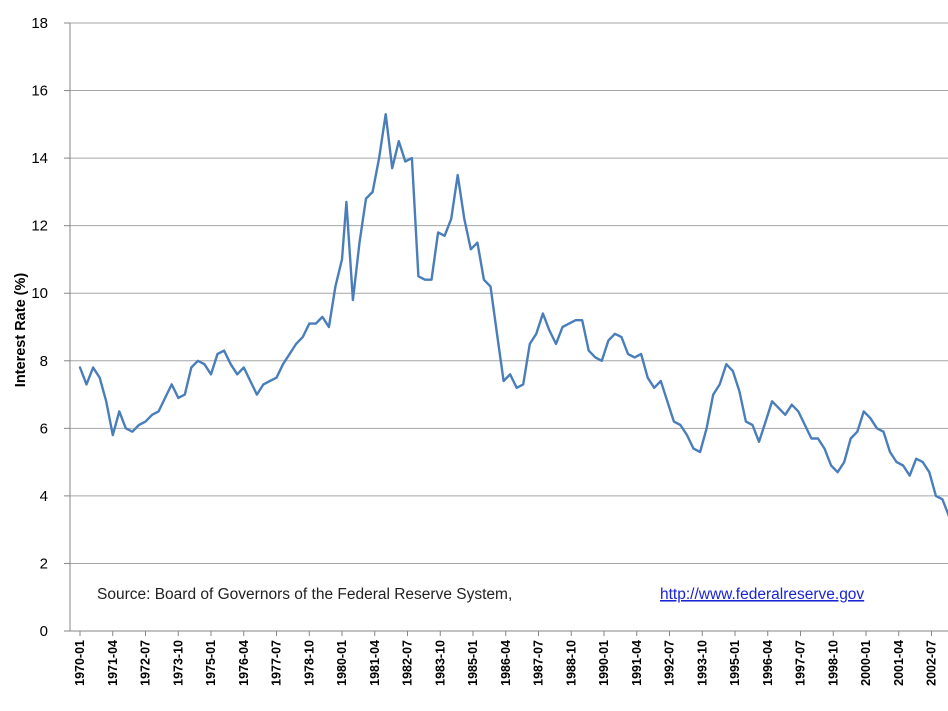 Image resolution: width=948 pixels, height=711 pixels. I want to click on x-tick-label: 1971-04, so click(113, 663).